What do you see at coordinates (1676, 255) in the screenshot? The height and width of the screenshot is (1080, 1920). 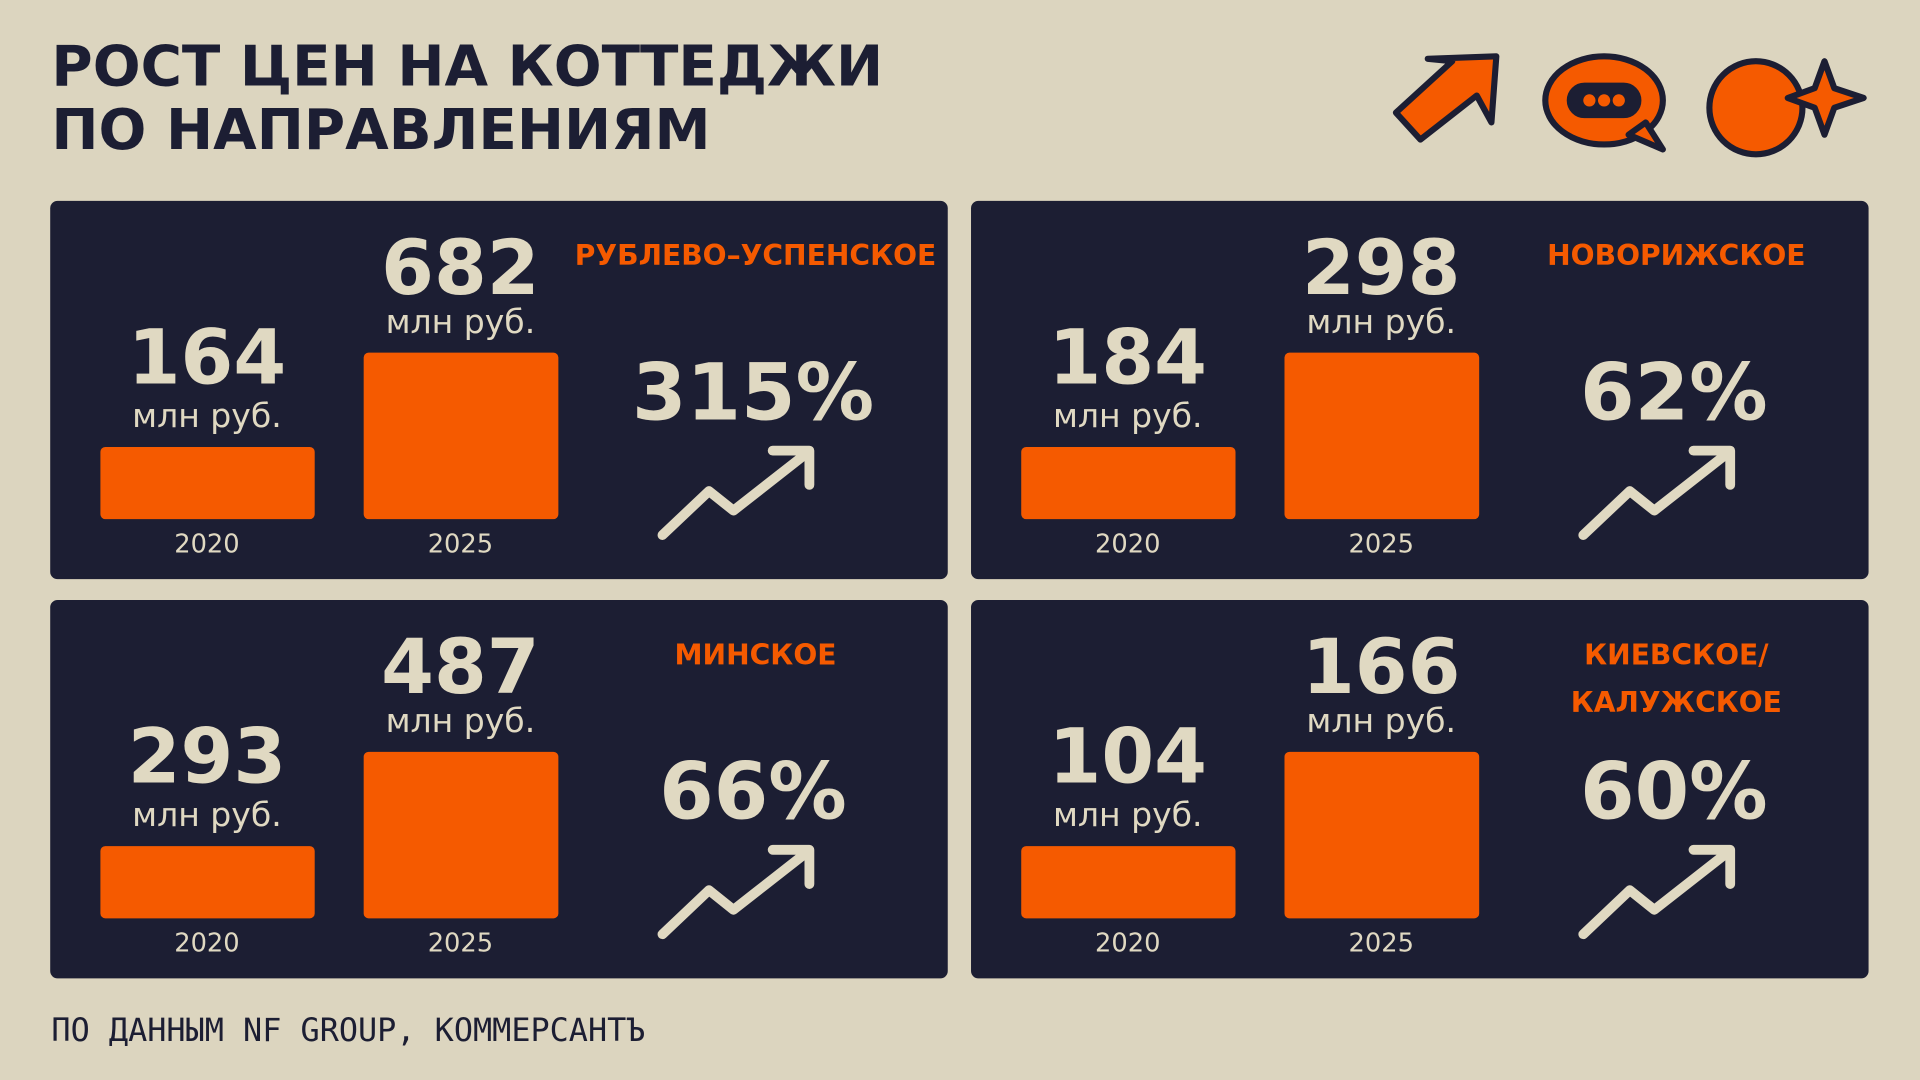 I see `direction-name: НОВОРИЖСКОЕ` at bounding box center [1676, 255].